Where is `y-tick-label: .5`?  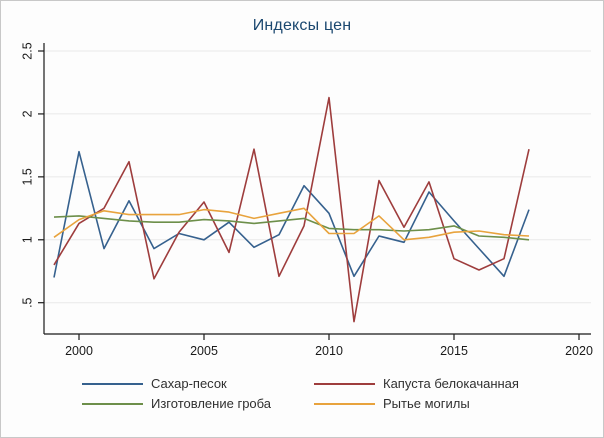 y-tick-label: .5 is located at coordinates (27, 302).